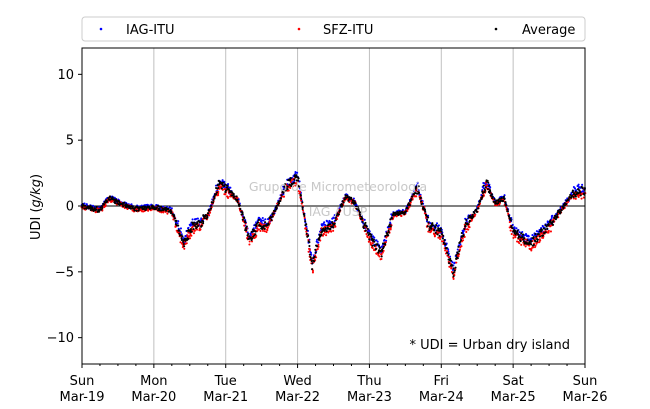 Image resolution: width=650 pixels, height=409 pixels. Describe the element at coordinates (496, 29) in the screenshot. I see `legend-marker-average` at that location.